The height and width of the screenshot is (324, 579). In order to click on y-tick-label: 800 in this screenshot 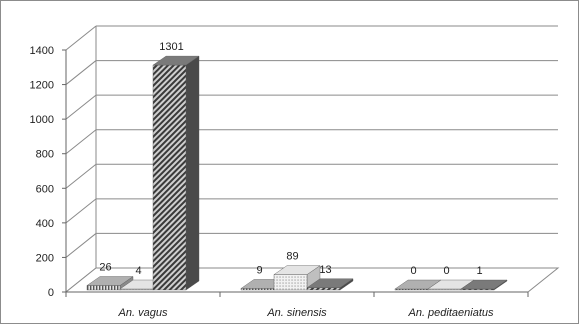, I will do `click(45, 155)`.